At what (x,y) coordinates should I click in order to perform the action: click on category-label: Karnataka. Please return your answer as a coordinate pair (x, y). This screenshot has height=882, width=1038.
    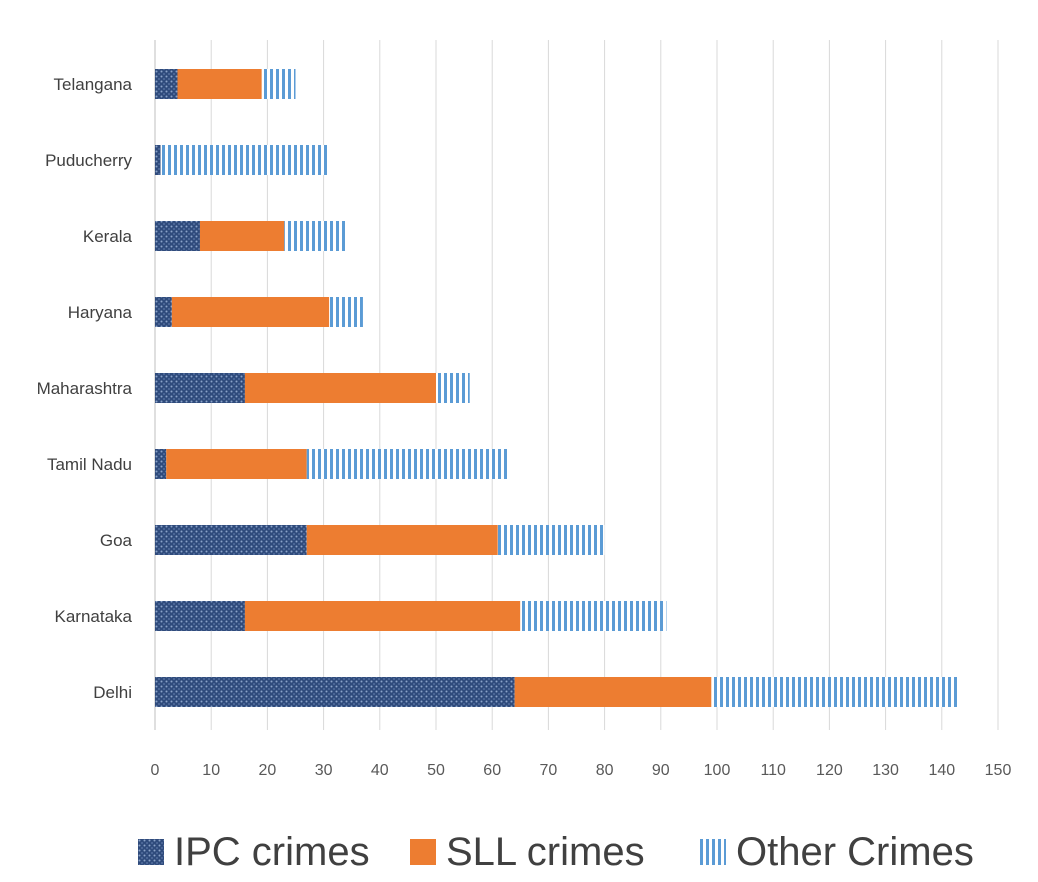
    Looking at the image, I should click on (94, 616).